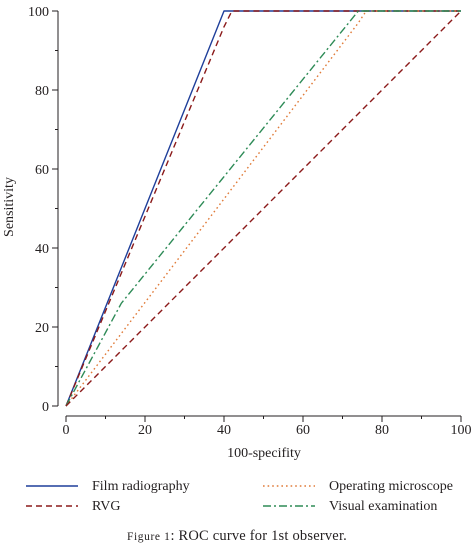 The image size is (474, 552). What do you see at coordinates (66, 430) in the screenshot?
I see `x-tick-label: 0` at bounding box center [66, 430].